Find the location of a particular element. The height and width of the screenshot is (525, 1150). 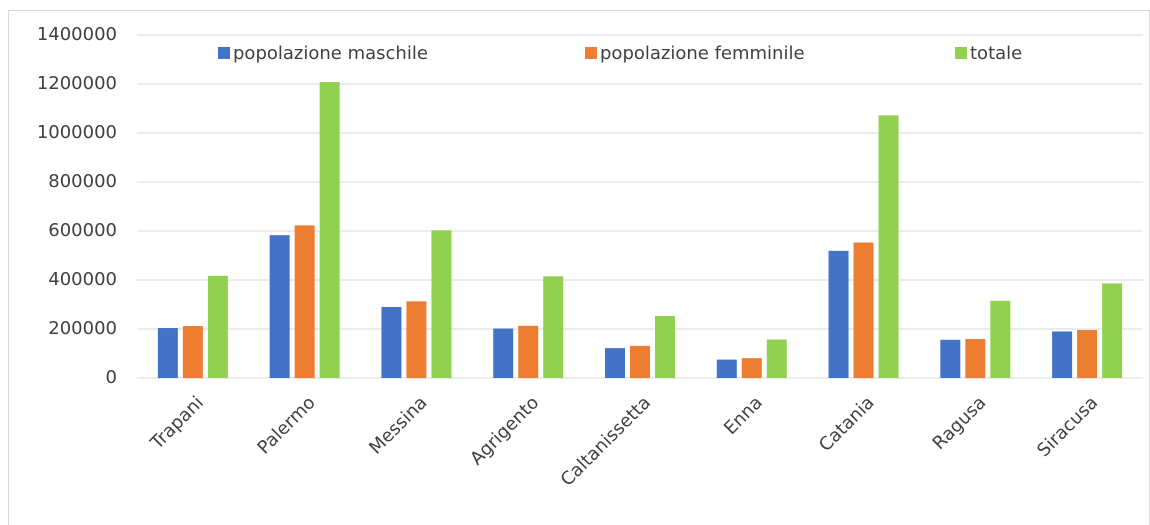

legend-label: popolazione femminile is located at coordinates (702, 53).